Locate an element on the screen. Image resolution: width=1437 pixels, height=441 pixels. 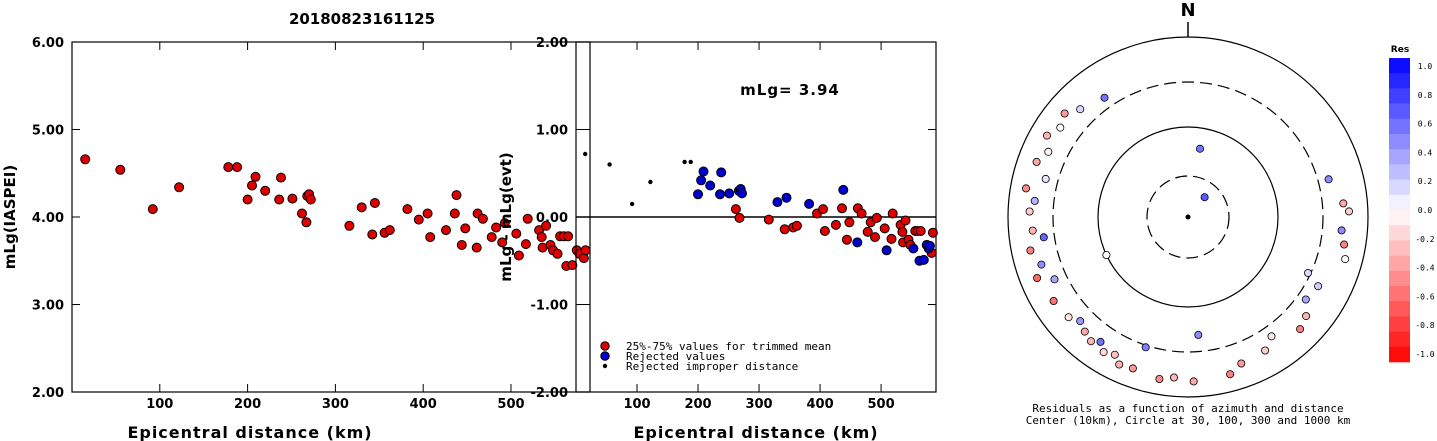
legend-label: Rejected values is located at coordinates (675, 356).